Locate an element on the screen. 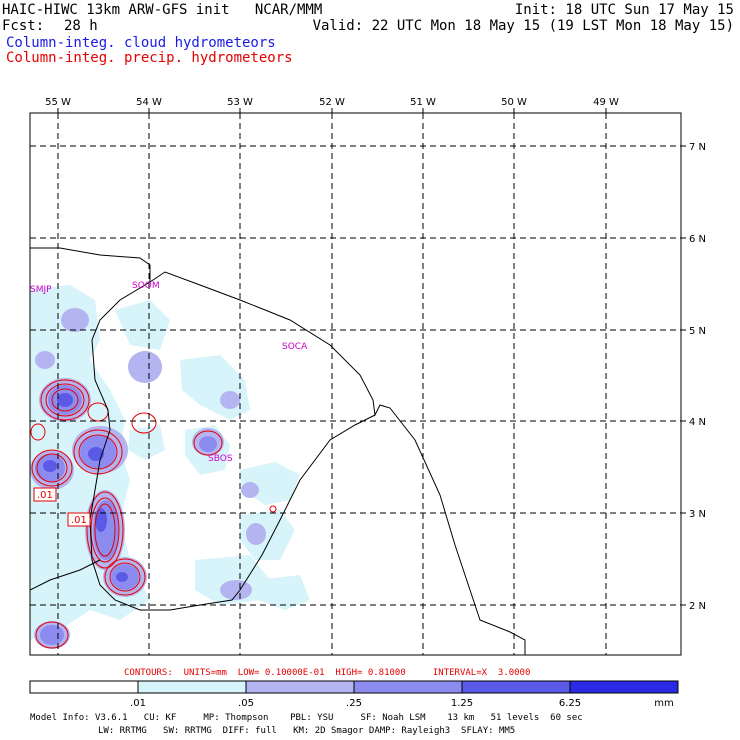  colorbar-tick: .01 is located at coordinates (138, 703).